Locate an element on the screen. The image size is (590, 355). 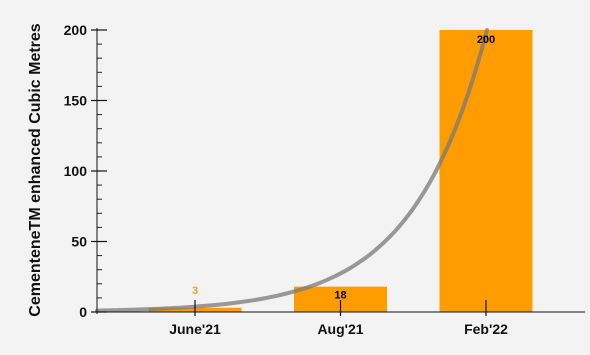
data-label: 18 is located at coordinates (340, 296).